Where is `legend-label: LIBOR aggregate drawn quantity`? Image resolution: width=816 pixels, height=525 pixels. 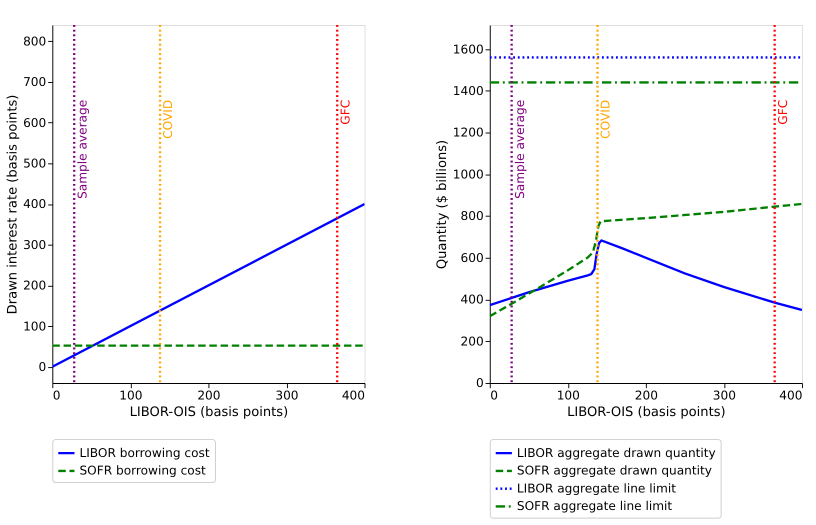 legend-label: LIBOR aggregate drawn quantity is located at coordinates (616, 453).